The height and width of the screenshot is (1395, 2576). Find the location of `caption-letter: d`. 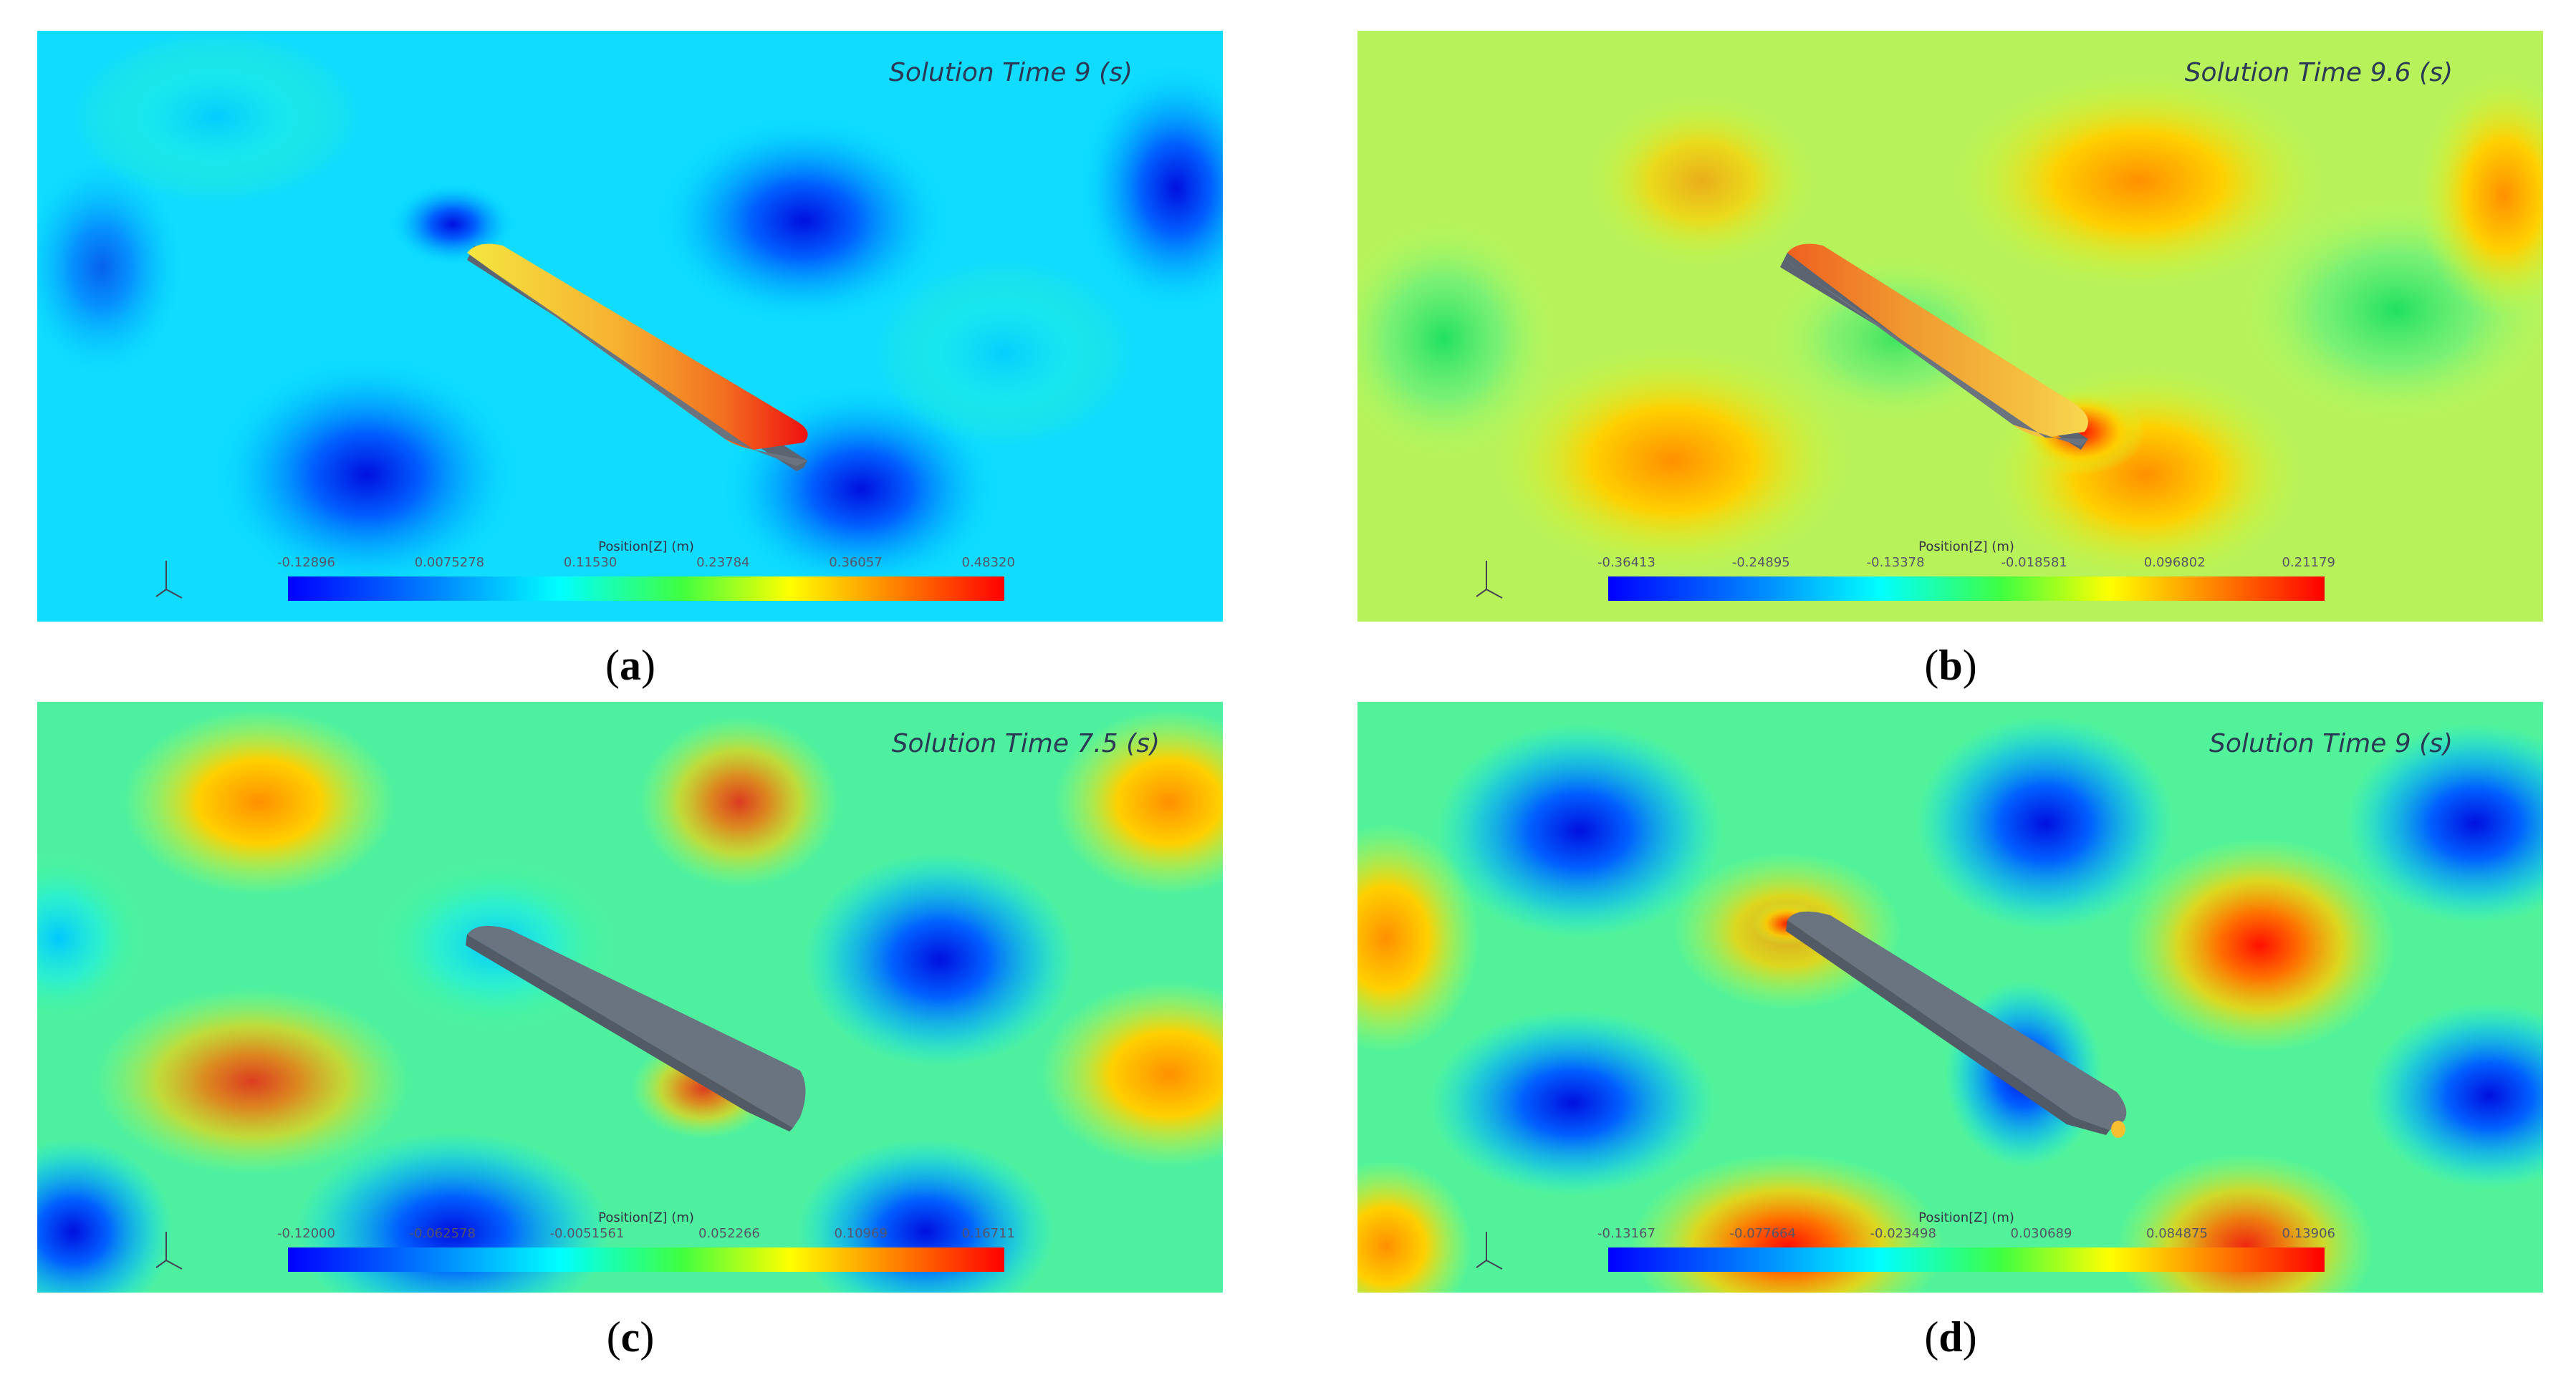

caption-letter: d is located at coordinates (1951, 1337).